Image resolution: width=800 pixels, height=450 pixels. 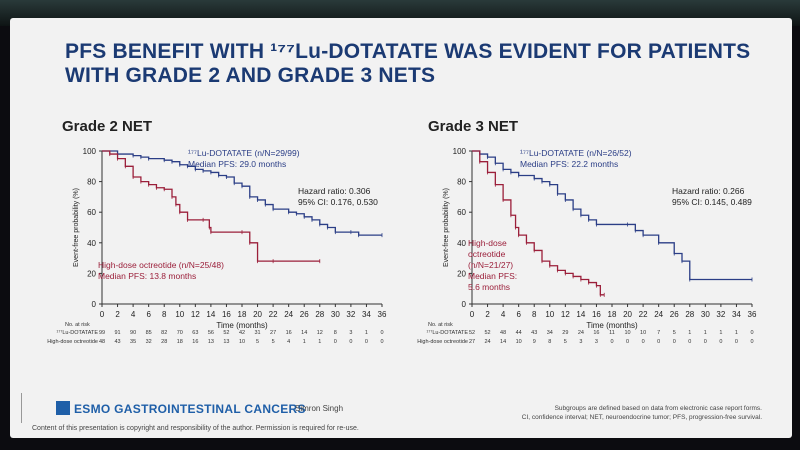 What do you see at coordinates (237, 164) in the screenshot?
I see `grade2-lu-median: Median PFS: 29.0 months` at bounding box center [237, 164].